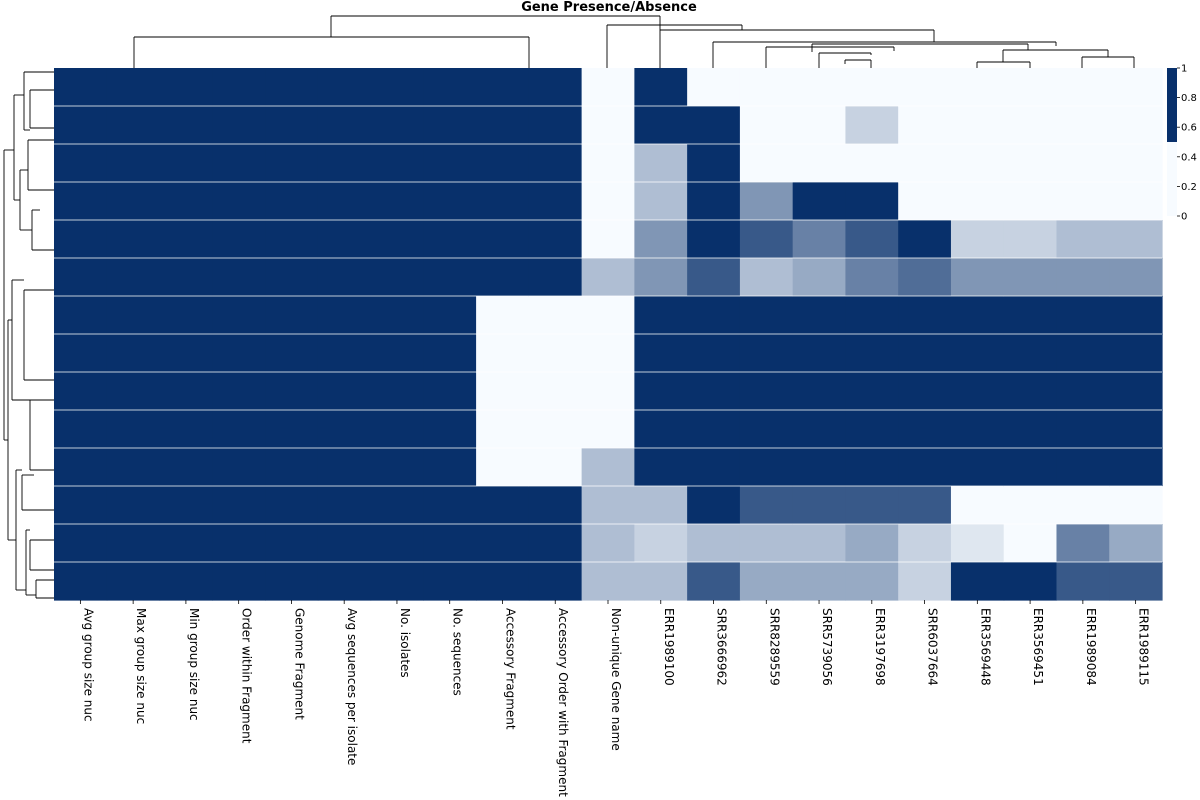 The height and width of the screenshot is (800, 1200). I want to click on column-label: ERR3197698, so click(880, 647).